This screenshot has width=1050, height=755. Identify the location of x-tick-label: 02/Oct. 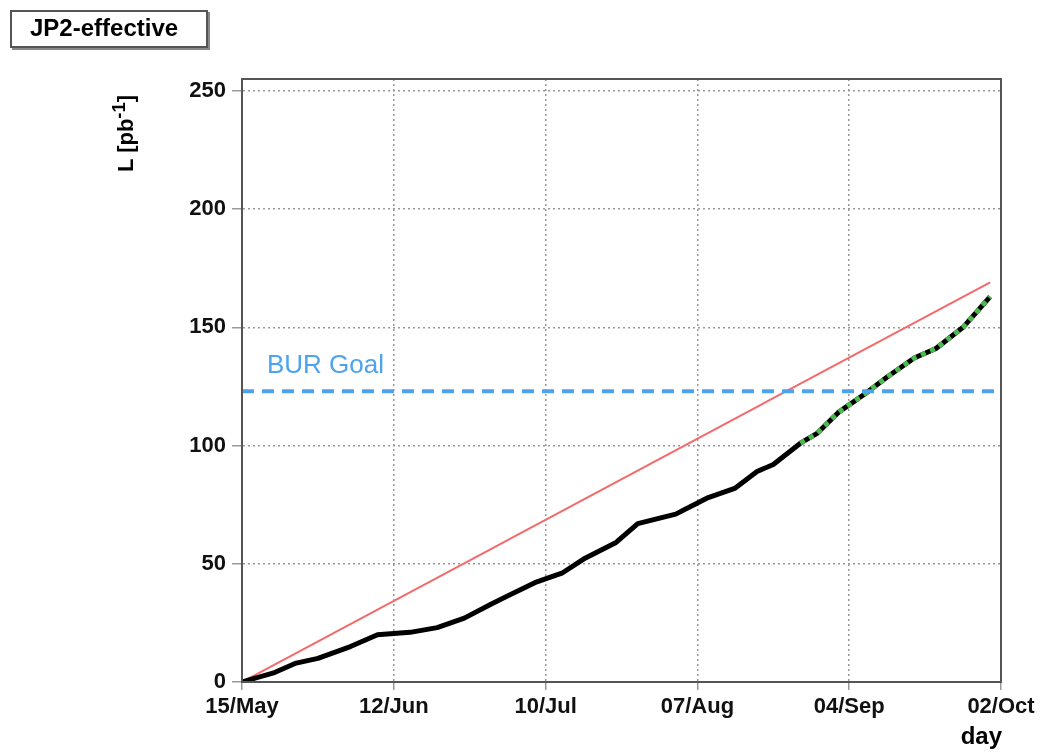
(1001, 706).